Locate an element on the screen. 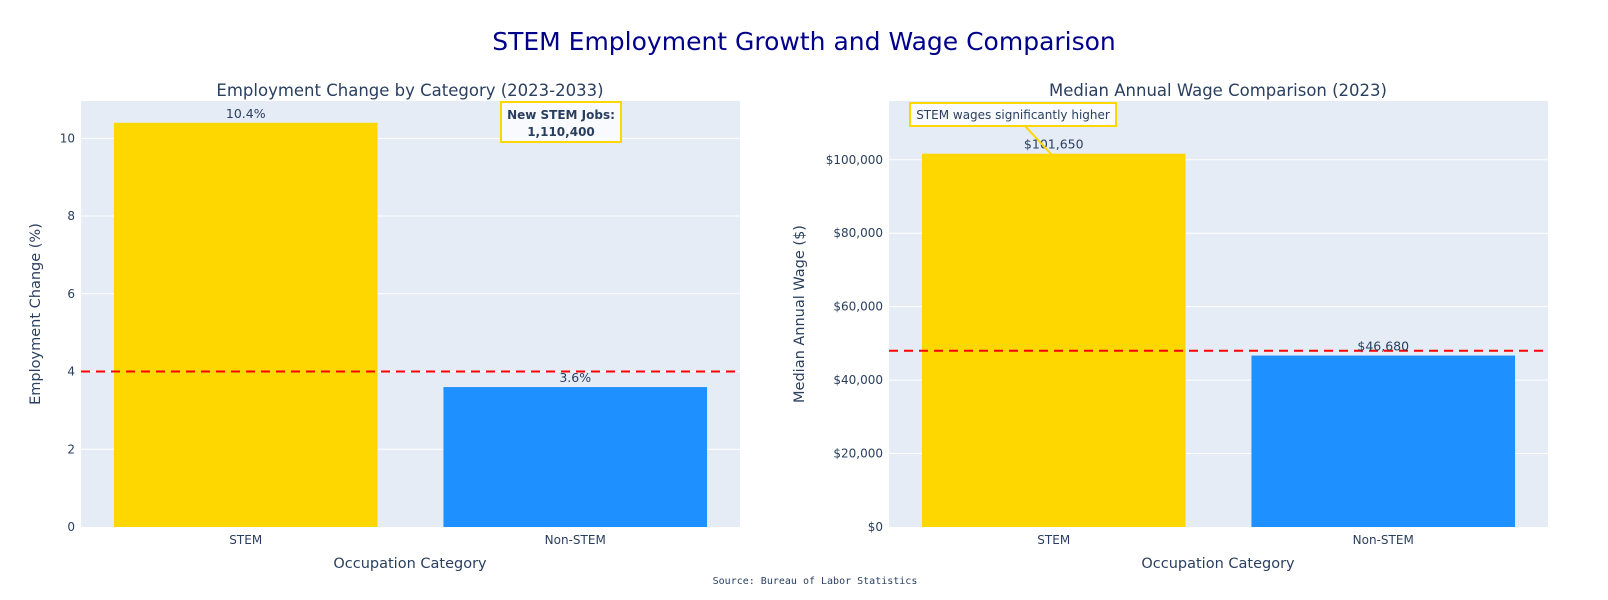  bar-value-label: $46,680 is located at coordinates (1383, 346).